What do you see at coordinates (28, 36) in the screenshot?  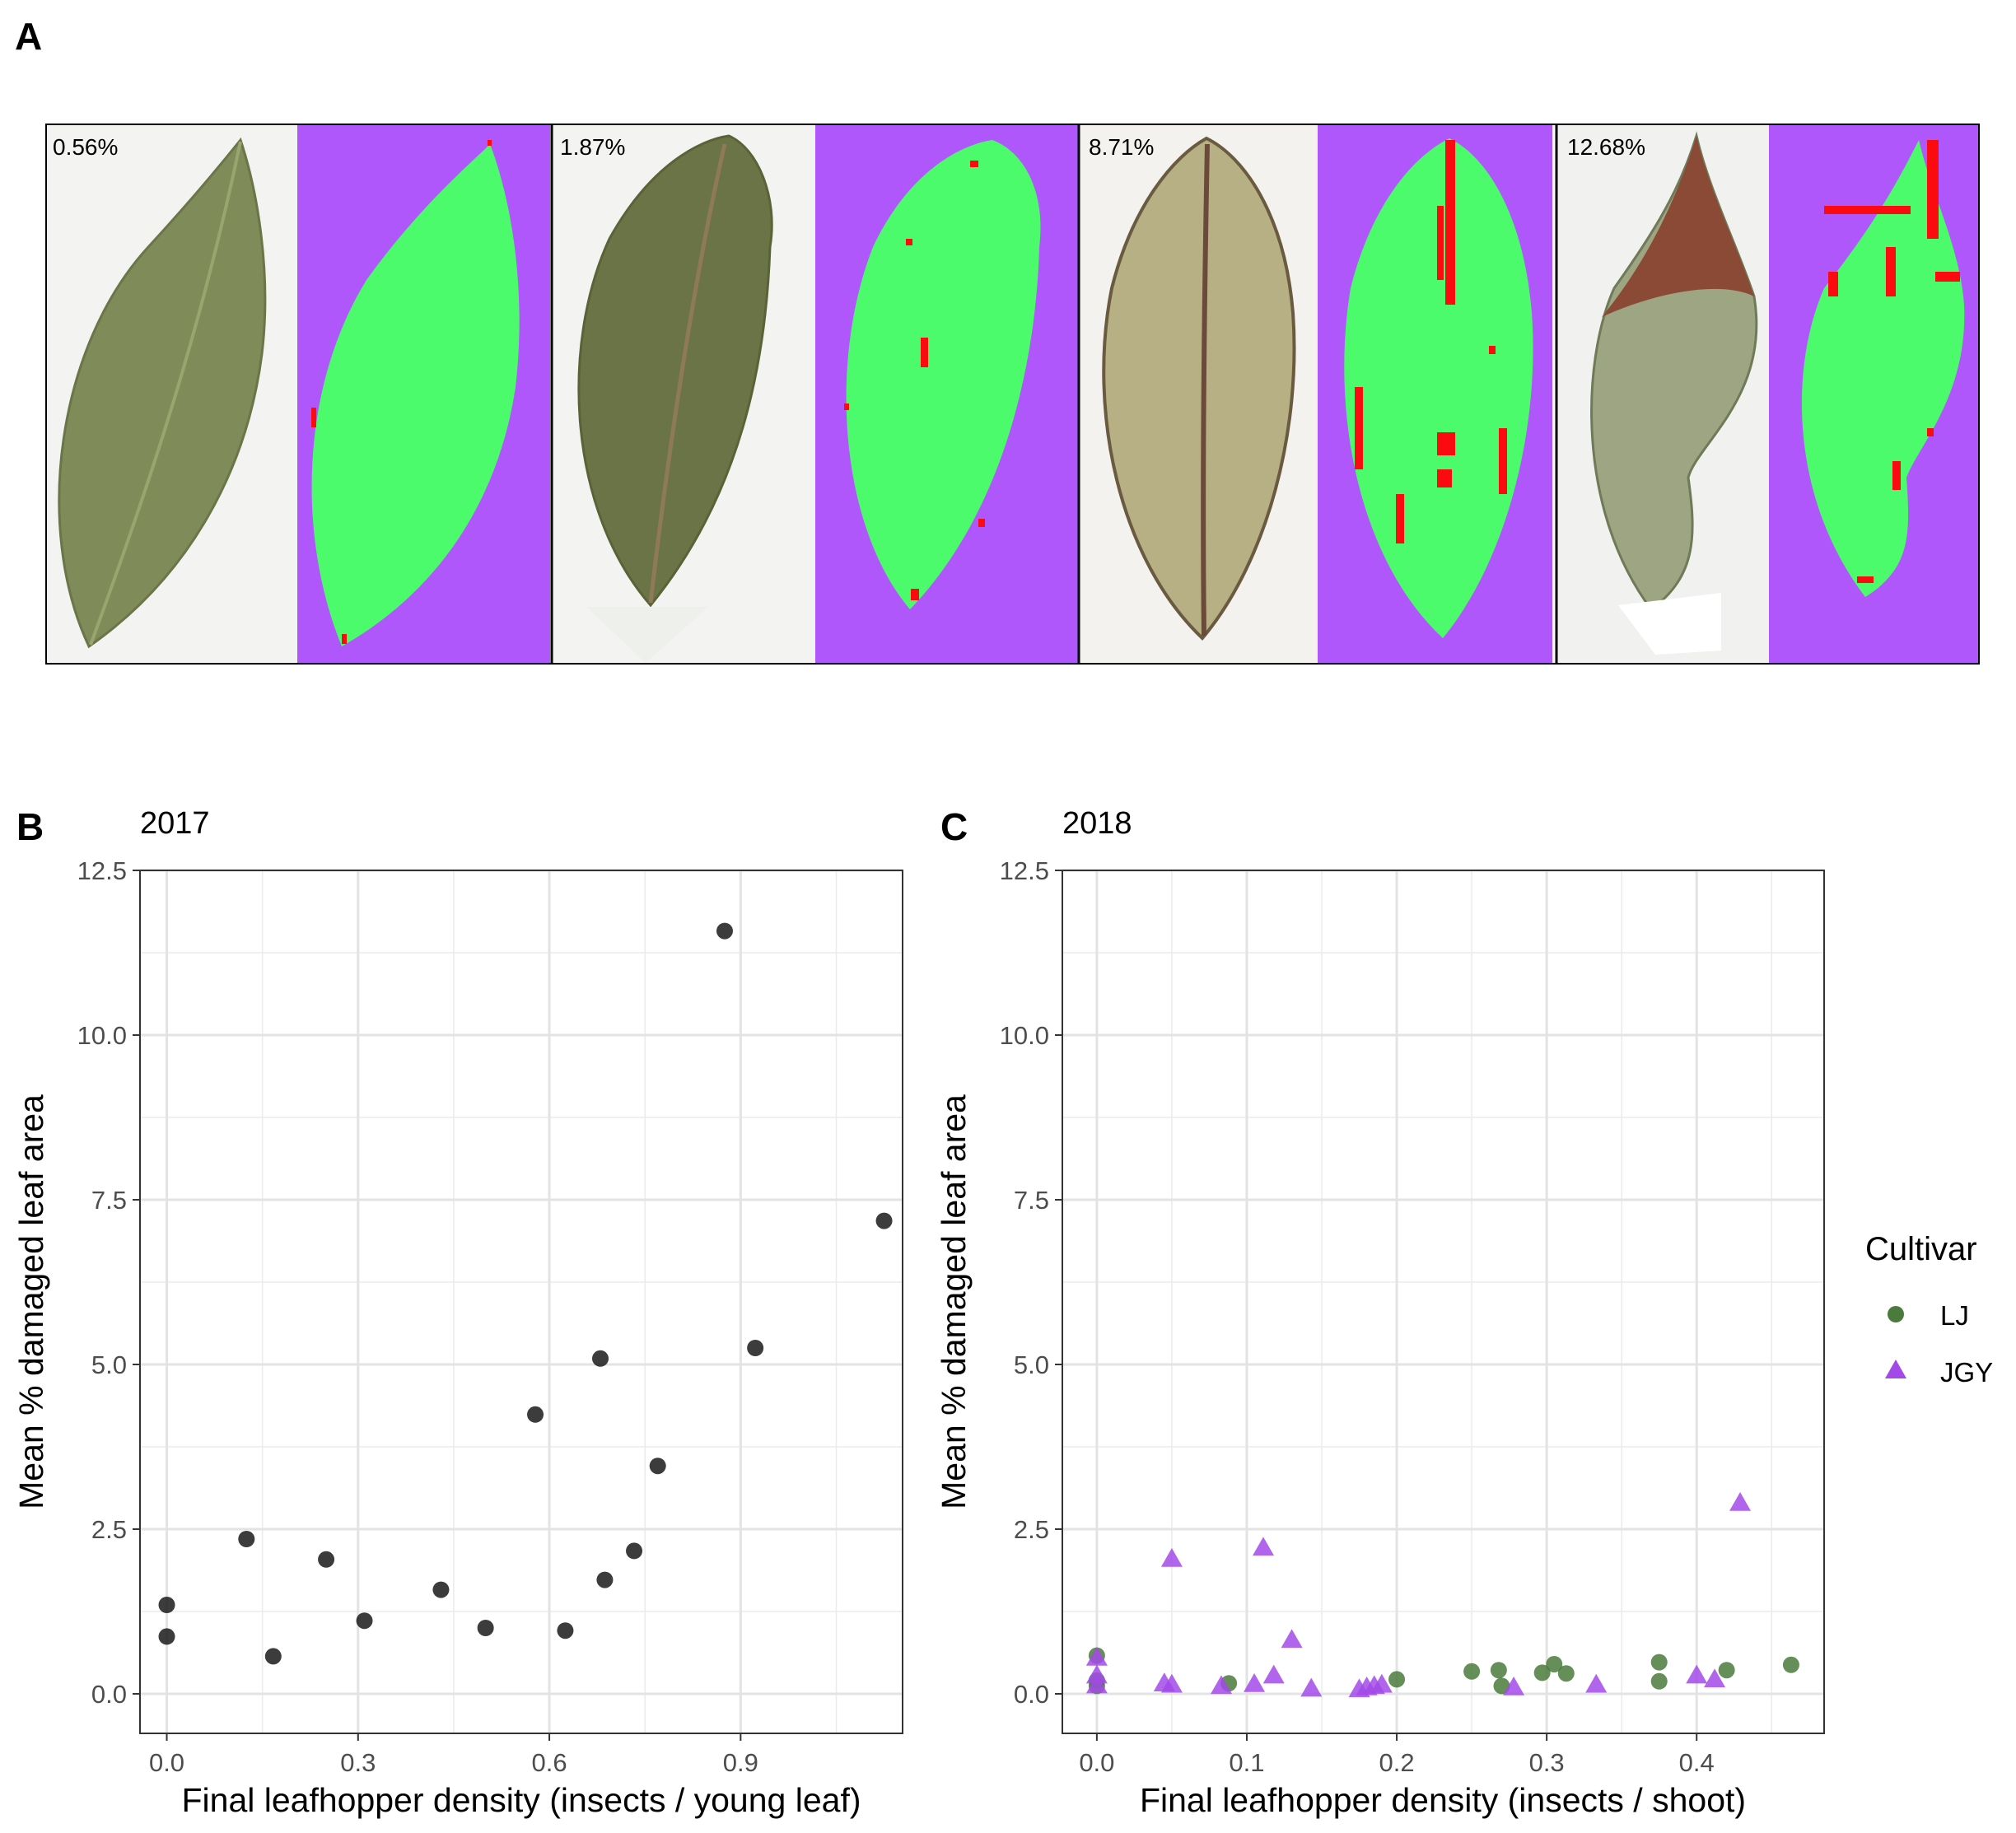 I see `panel-a-label: A` at bounding box center [28, 36].